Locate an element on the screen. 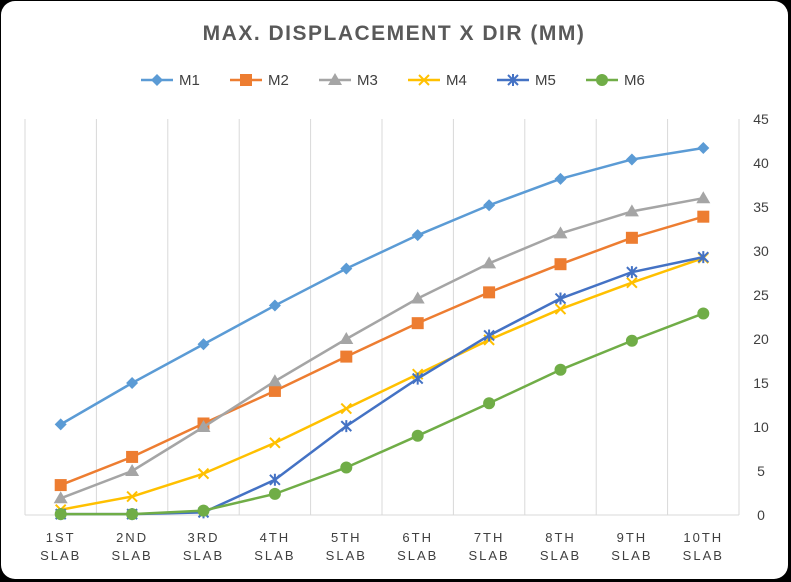 This screenshot has width=791, height=582. y-tick-label: 40 is located at coordinates (761, 163).